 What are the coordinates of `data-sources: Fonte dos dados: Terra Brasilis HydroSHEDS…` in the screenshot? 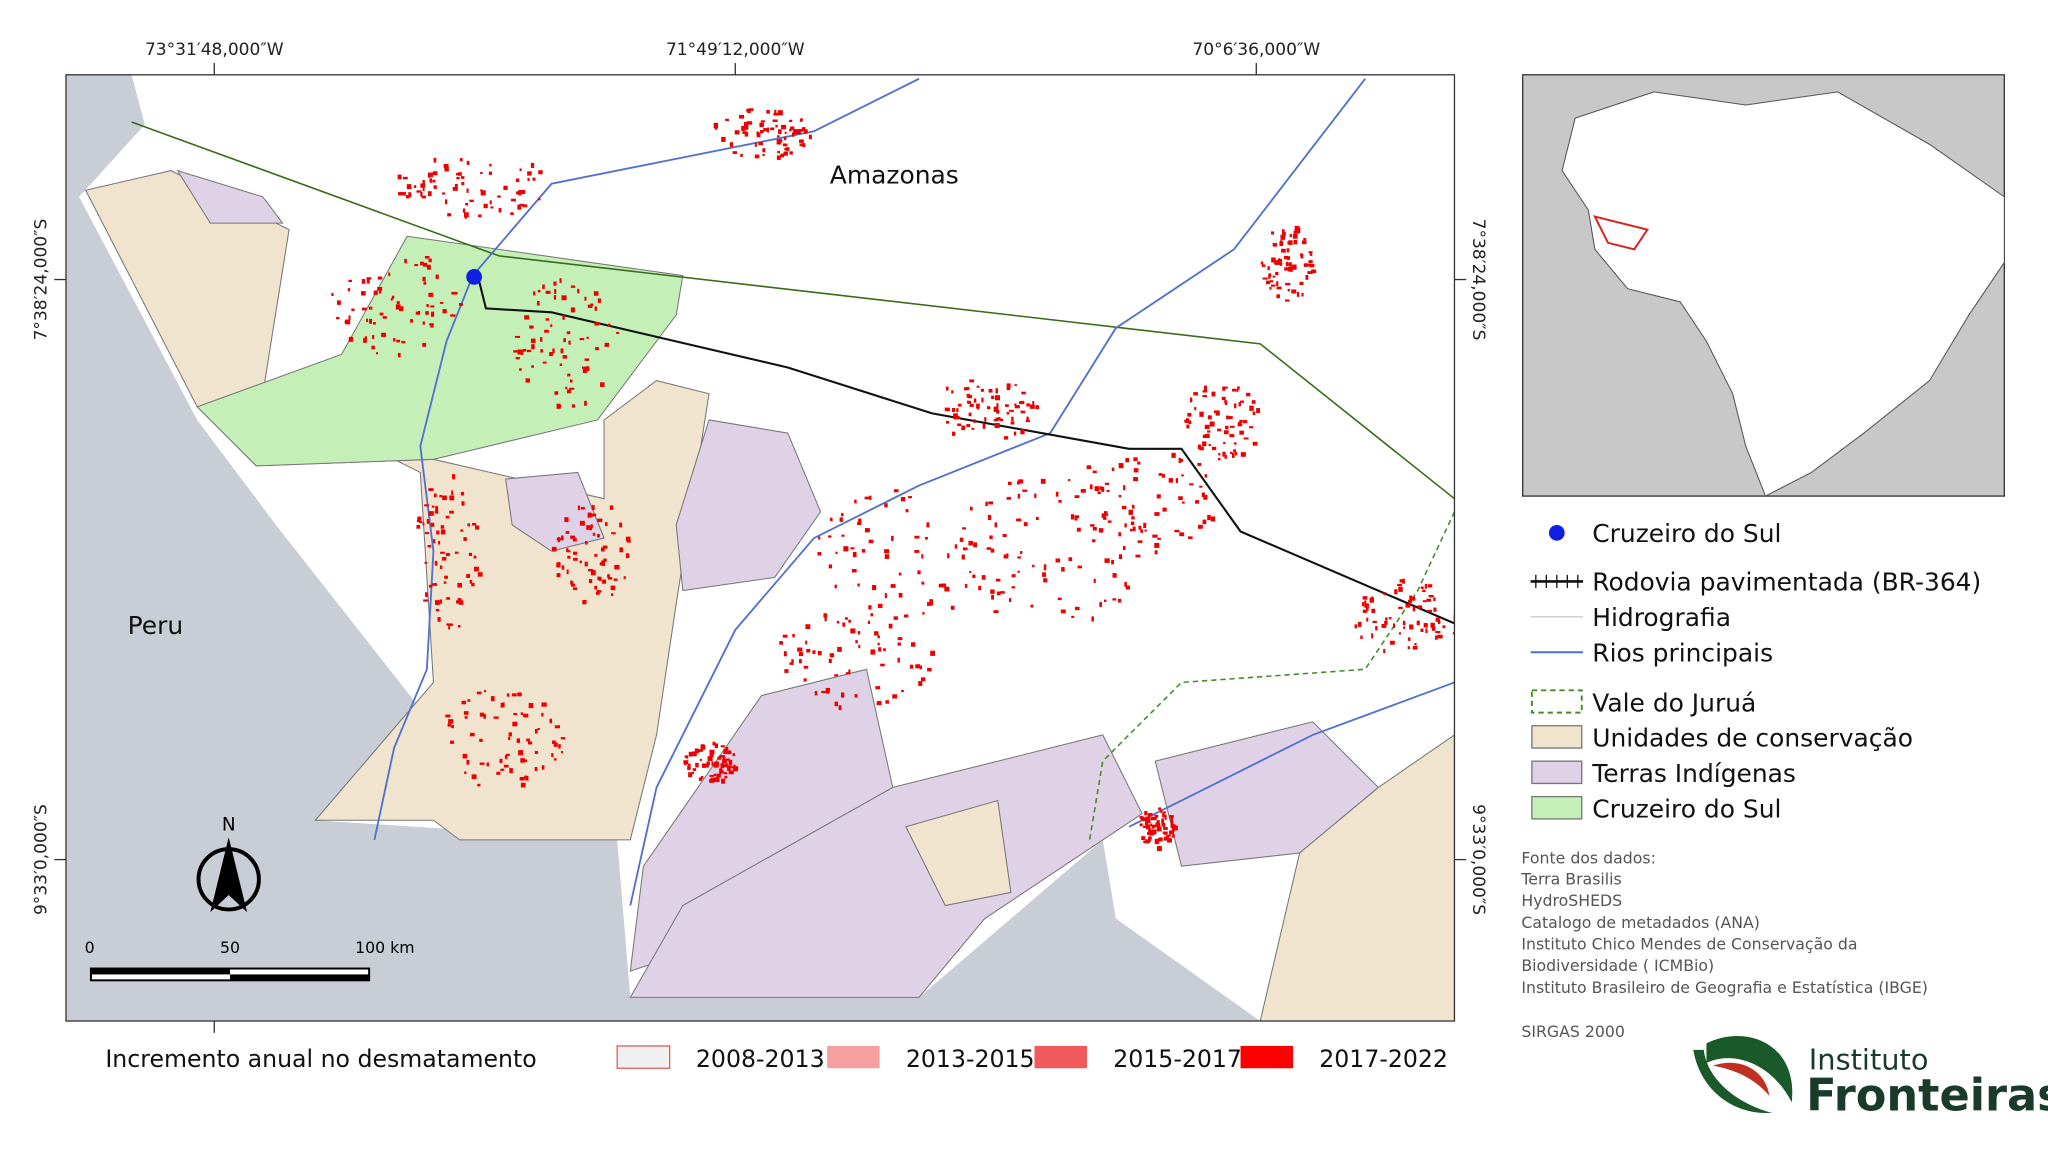 It's located at (1724, 945).